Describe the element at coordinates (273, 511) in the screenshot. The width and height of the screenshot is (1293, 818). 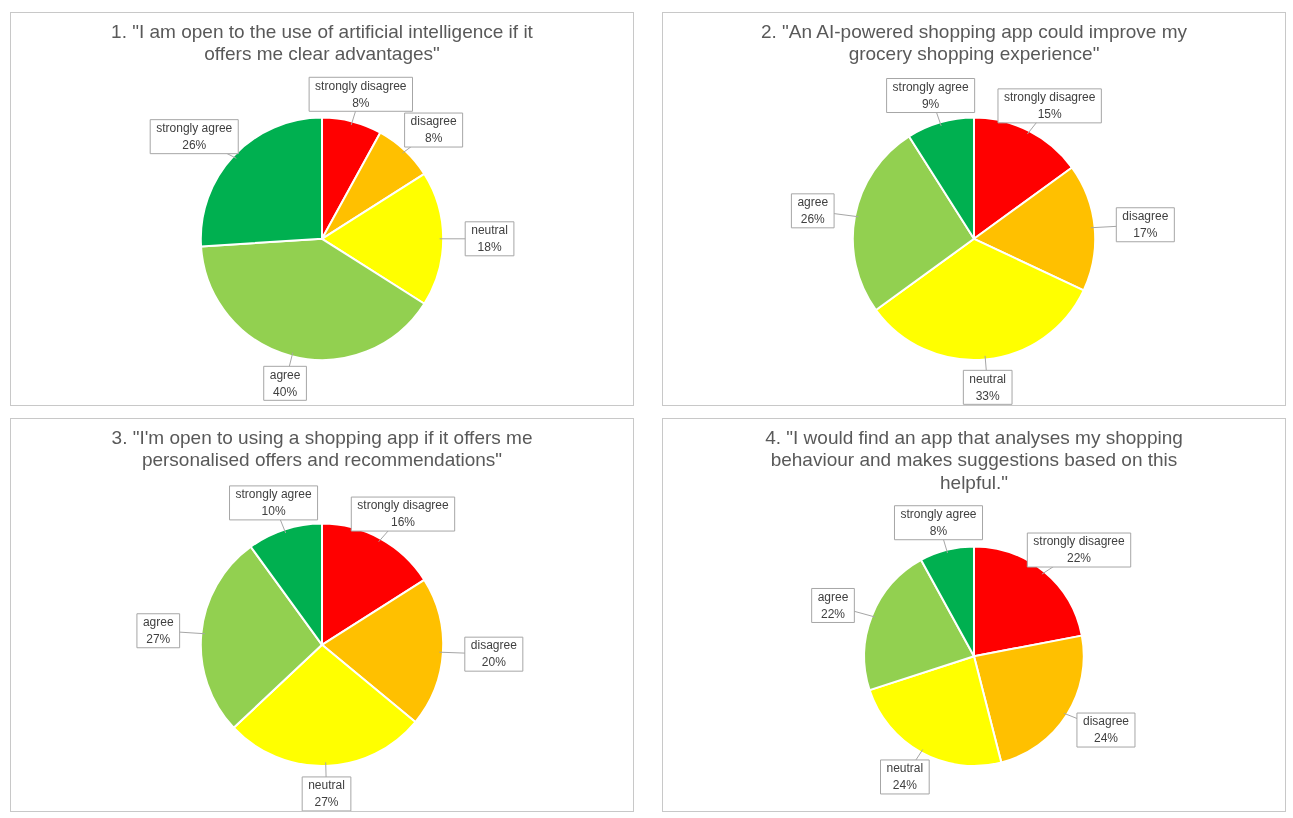
I see `data-label: 10%` at that location.